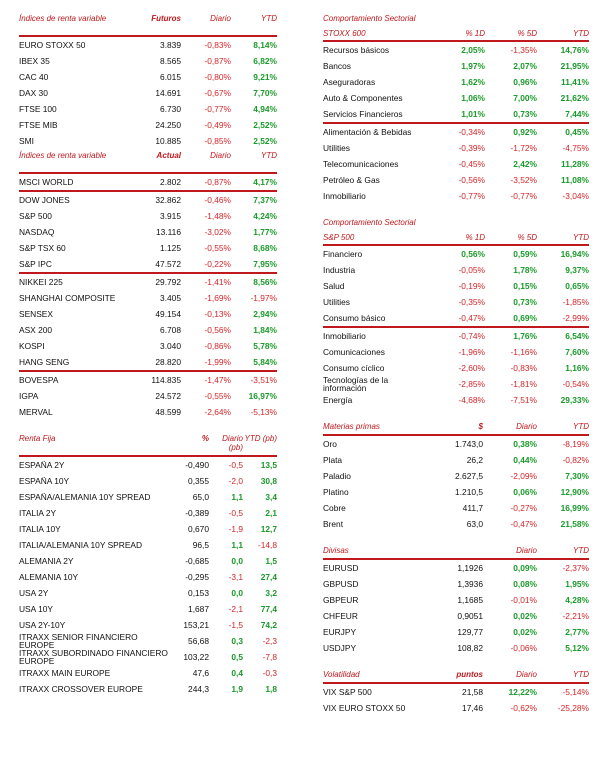 Image resolution: width=600 pixels, height=769 pixels. What do you see at coordinates (265, 61) in the screenshot?
I see `cell-ytd: 6,82%` at bounding box center [265, 61].